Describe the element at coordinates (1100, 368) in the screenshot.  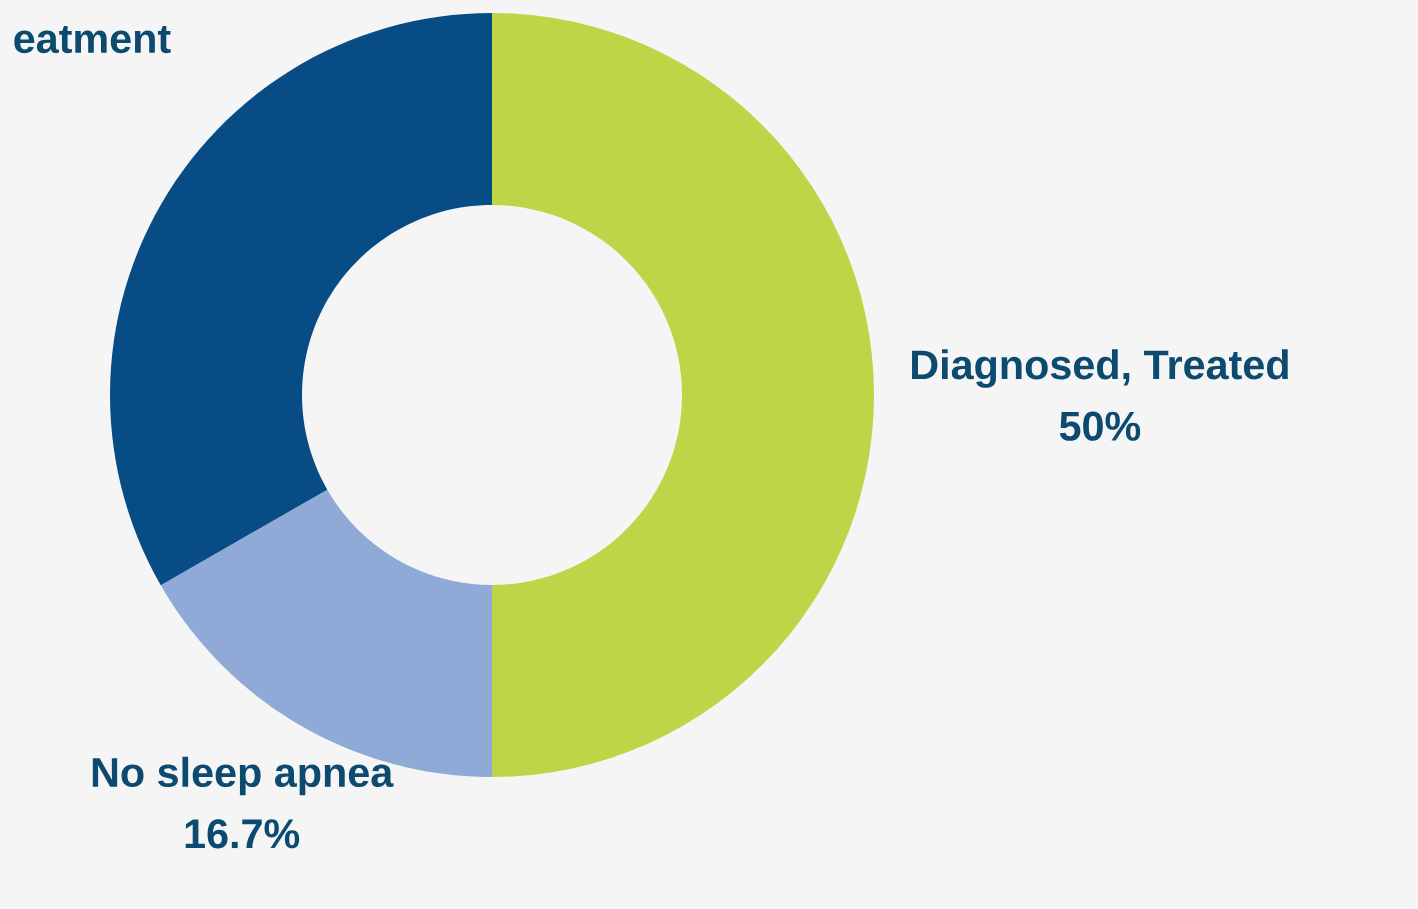
I see `slice-label: Diagnosed, Treated` at that location.